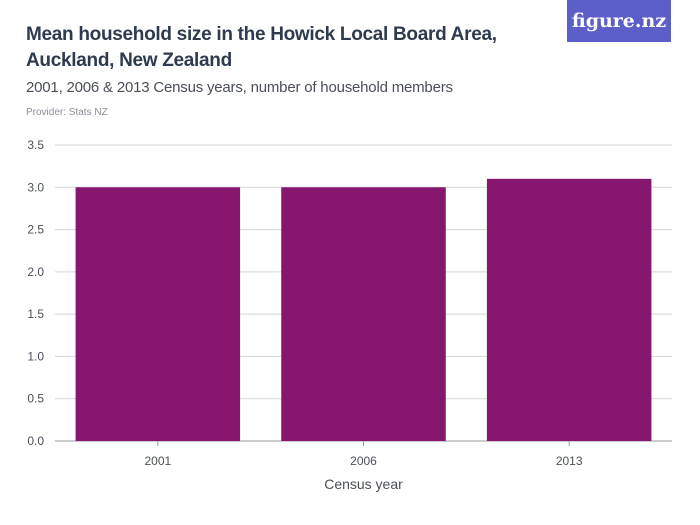 The width and height of the screenshot is (700, 525). I want to click on bar-2001, so click(158, 314).